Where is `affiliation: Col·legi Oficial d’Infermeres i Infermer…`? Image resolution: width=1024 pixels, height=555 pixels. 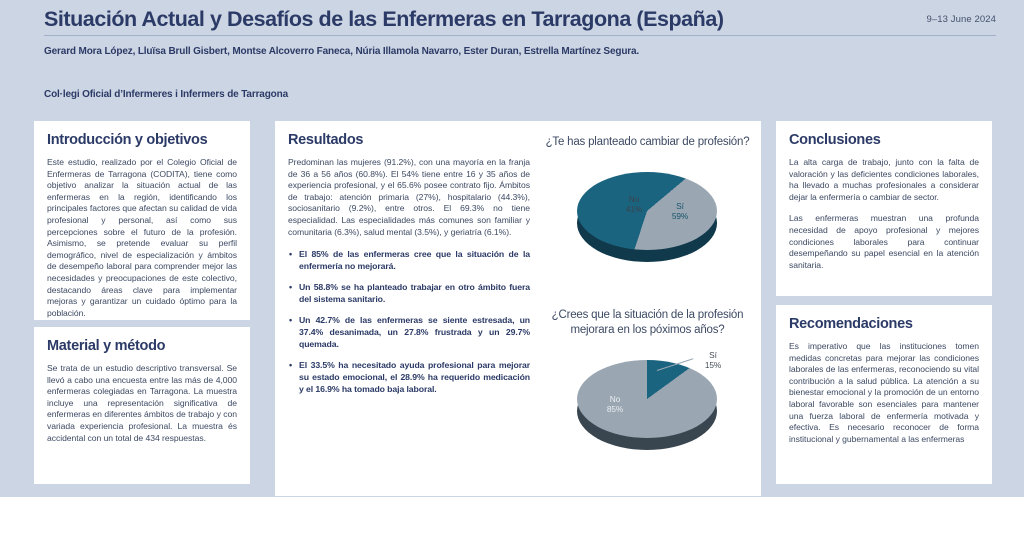 affiliation: Col·legi Oficial d’Infermeres i Infermer… is located at coordinates (166, 94).